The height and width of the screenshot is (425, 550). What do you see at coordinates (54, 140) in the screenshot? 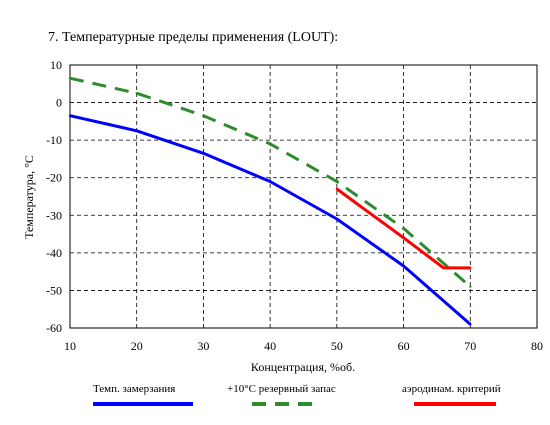
I see `y-tick-label: -10` at bounding box center [54, 140].